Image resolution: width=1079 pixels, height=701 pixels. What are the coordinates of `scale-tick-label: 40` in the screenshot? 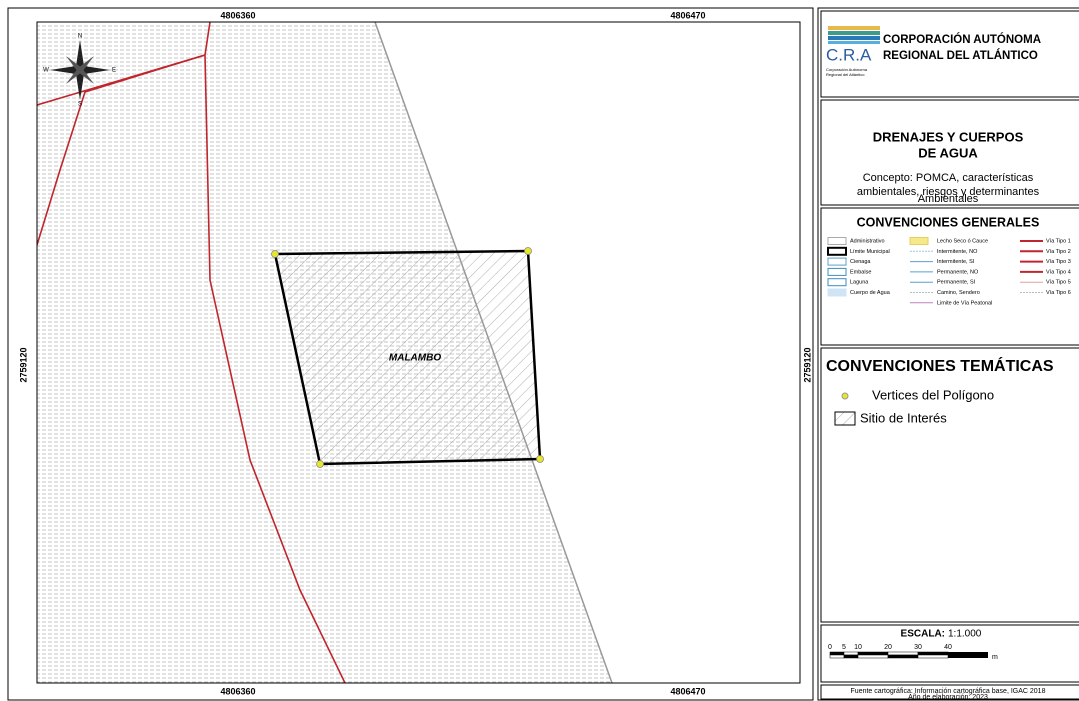 It's located at (948, 647).